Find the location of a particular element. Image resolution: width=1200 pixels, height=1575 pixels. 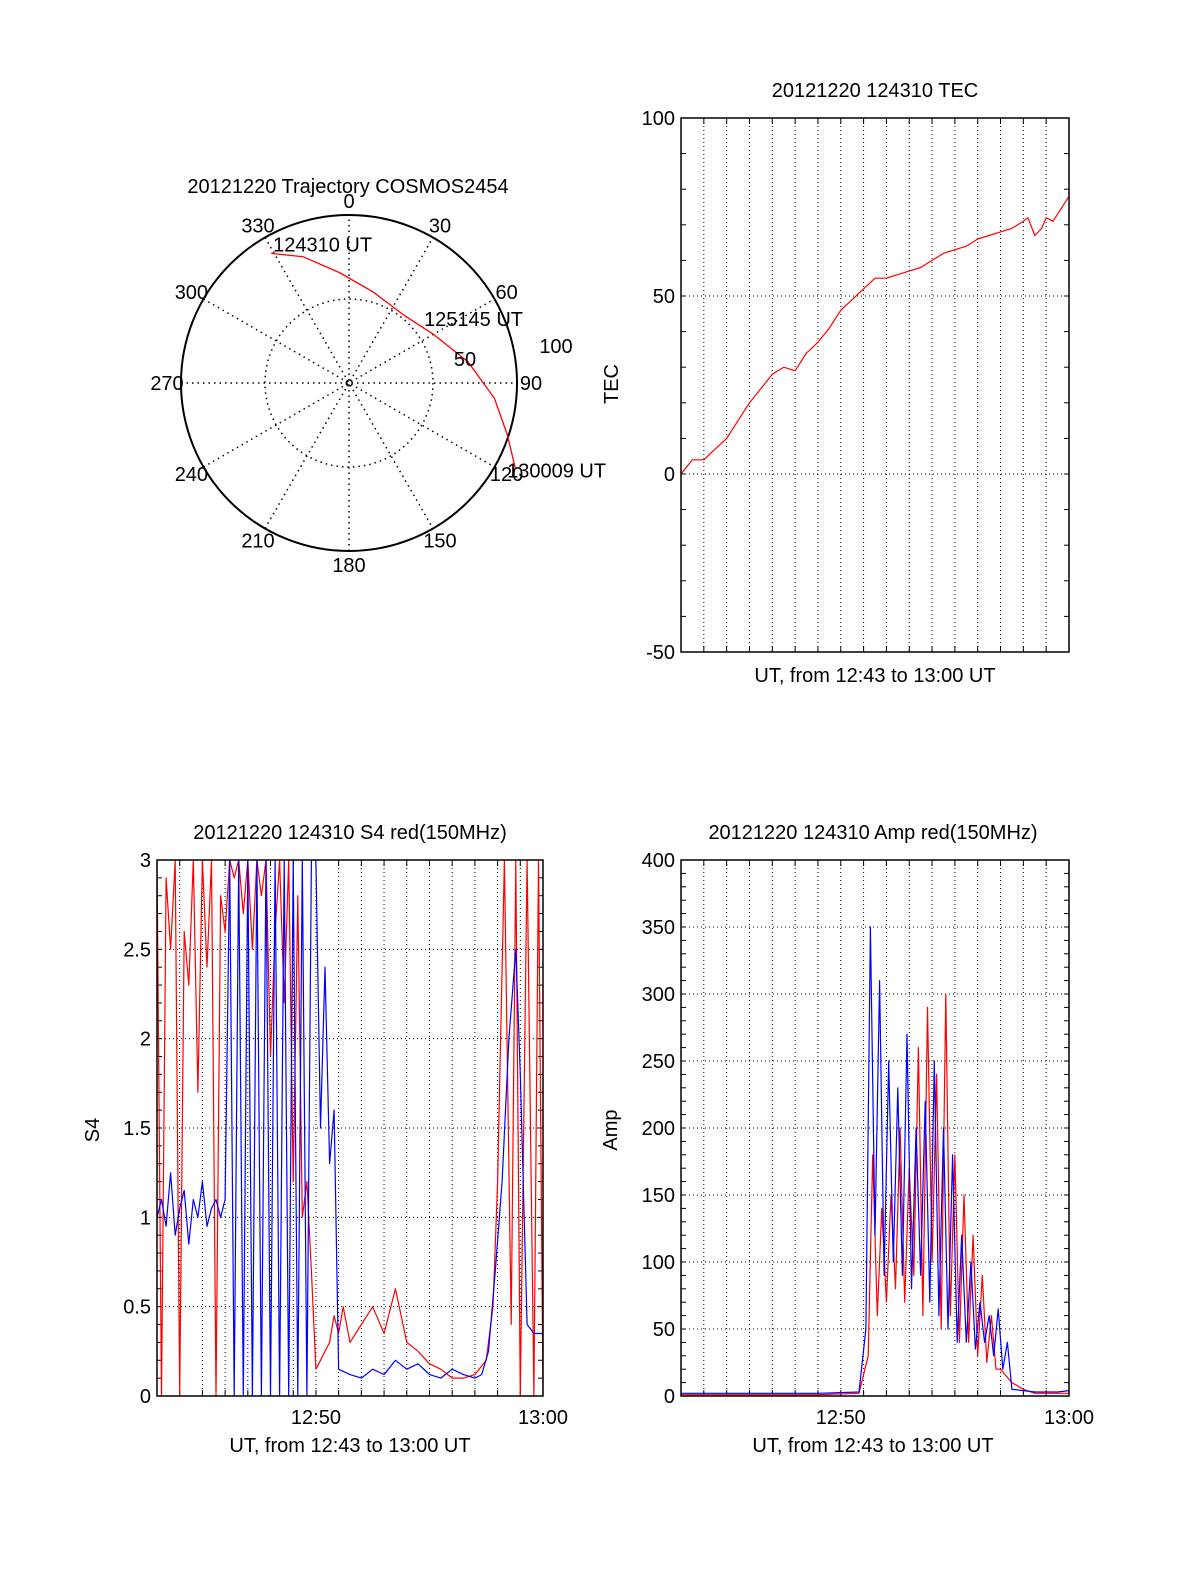

polar-series is located at coordinates (393, 360).